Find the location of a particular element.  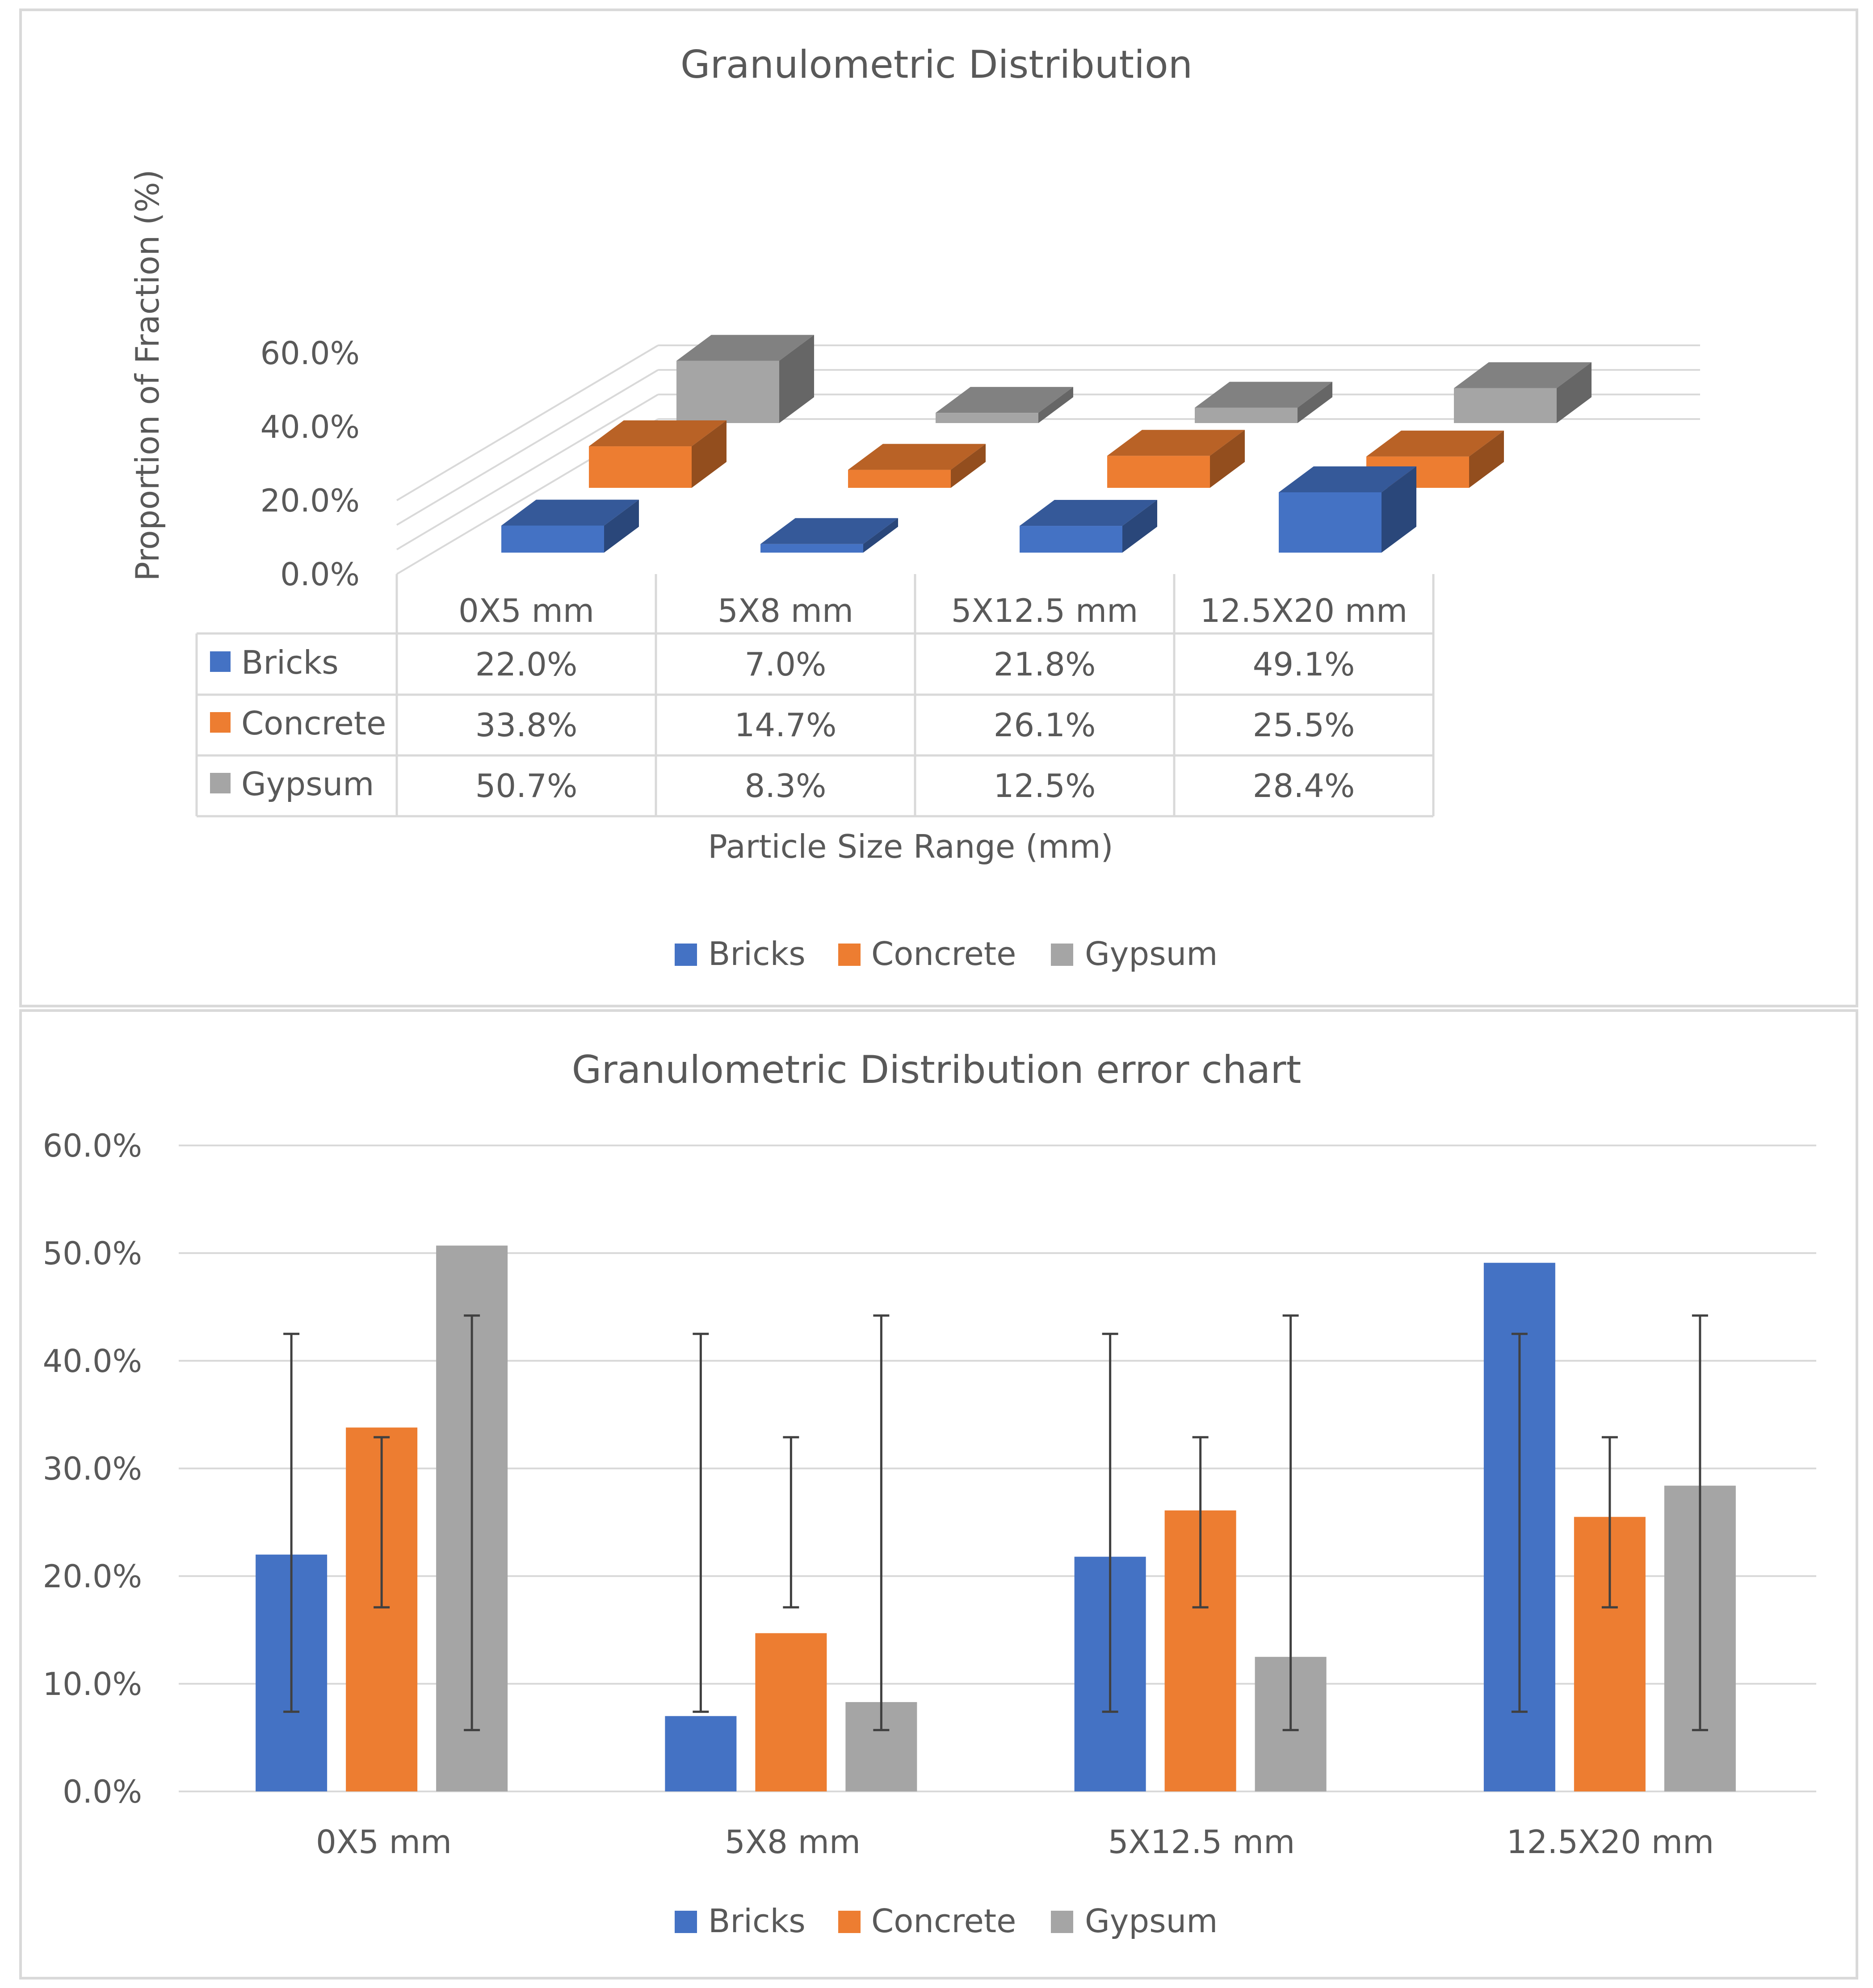

chart1-ylabel: Proportion of Fraction (%) is located at coordinates (148, 375).